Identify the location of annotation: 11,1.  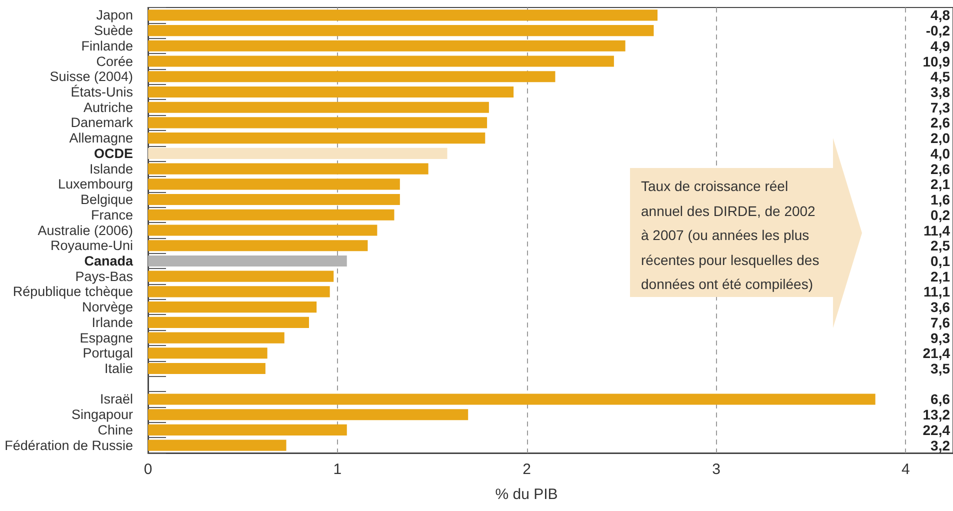
(937, 292).